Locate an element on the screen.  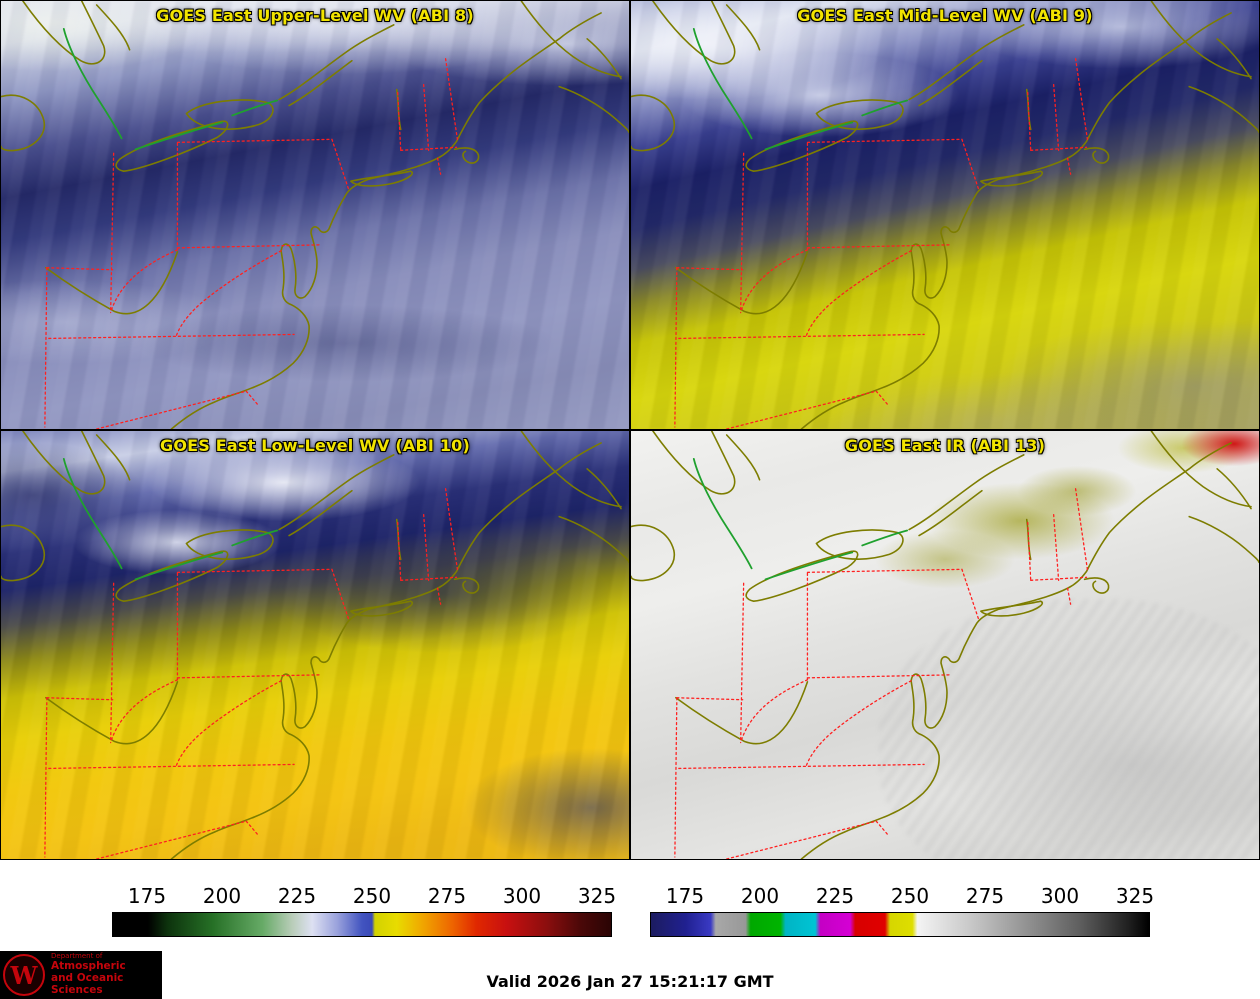
logo-line-oceanic: and Oceanic Sciences is located at coordinates (87, 984).